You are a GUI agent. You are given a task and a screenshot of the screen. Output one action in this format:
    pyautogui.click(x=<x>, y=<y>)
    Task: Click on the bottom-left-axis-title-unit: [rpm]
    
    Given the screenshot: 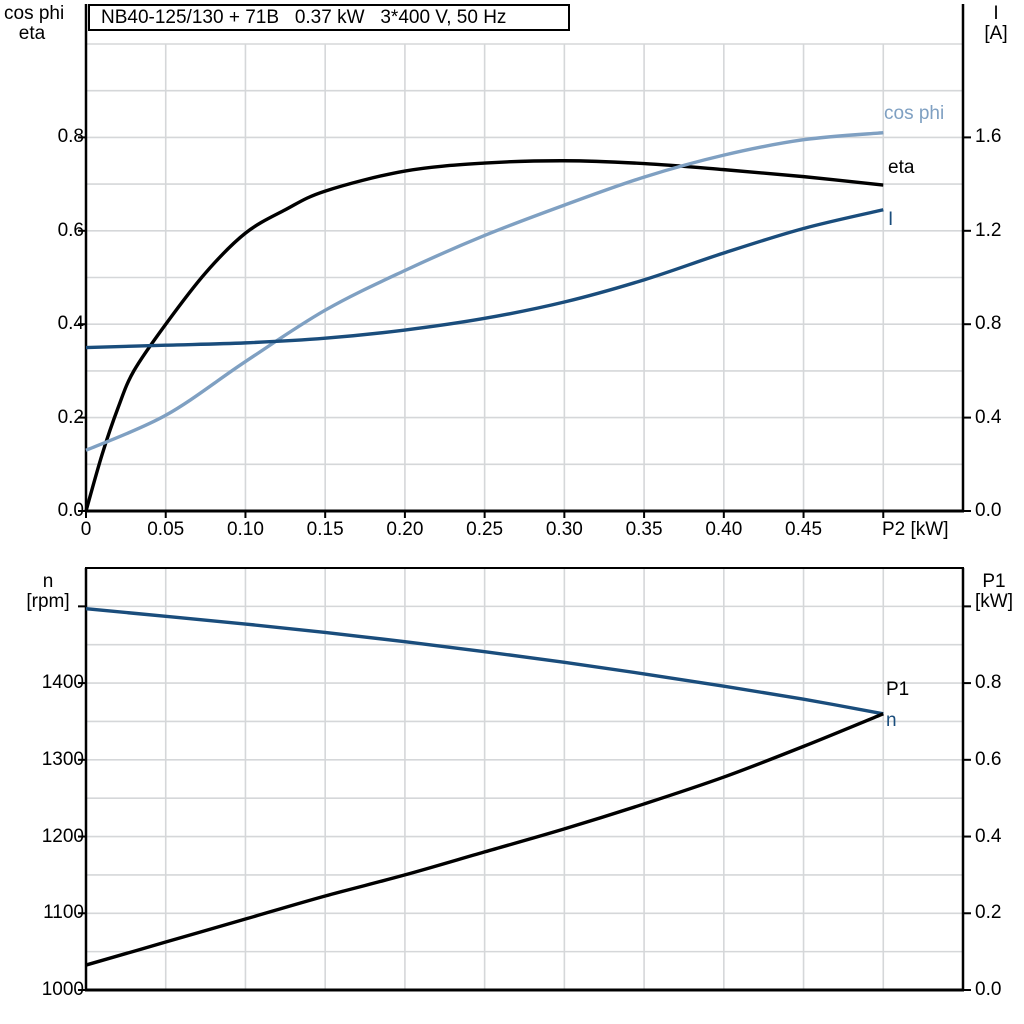 What is the action you would take?
    pyautogui.click(x=48, y=601)
    